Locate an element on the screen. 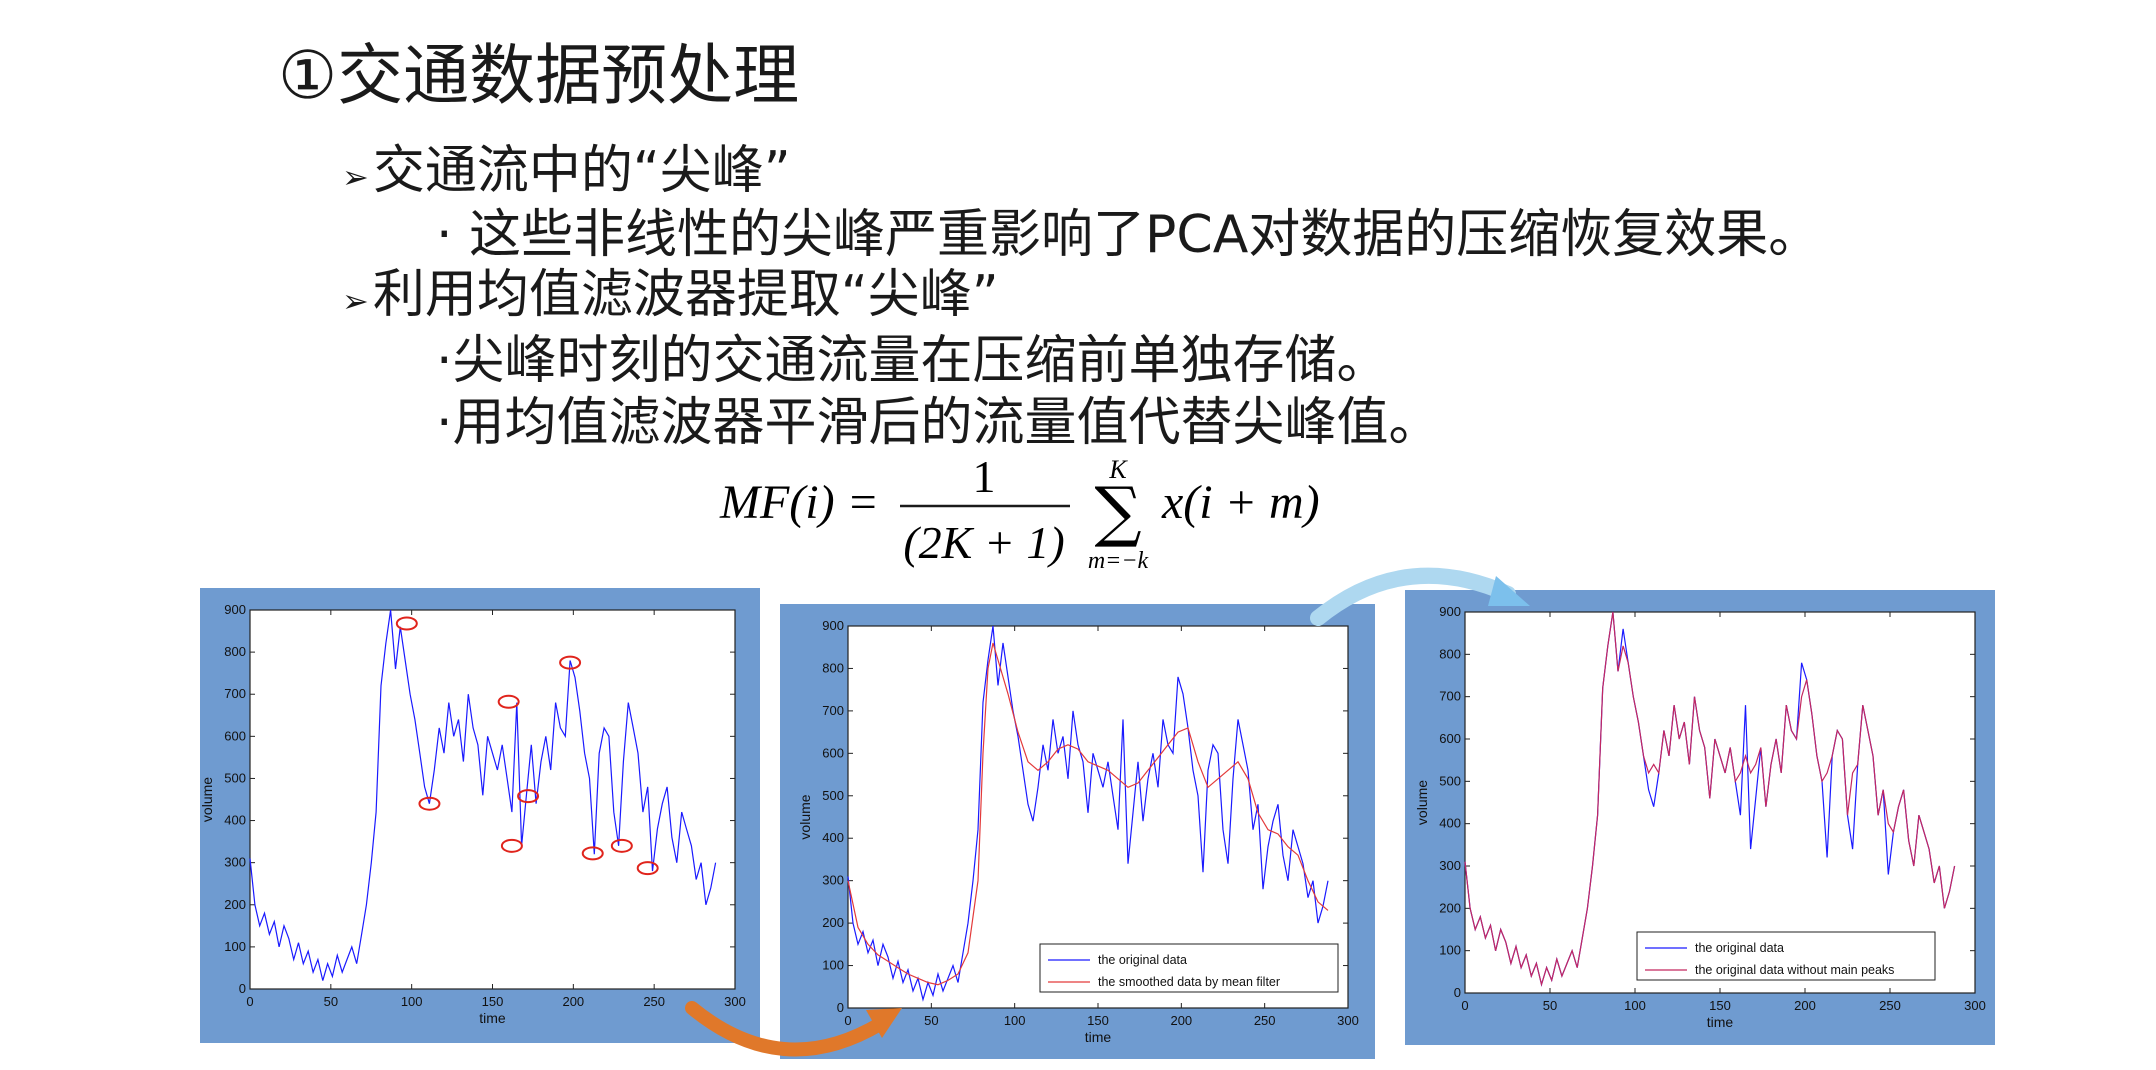 The image size is (2156, 1070). bullet-mean-filter-text: 利用均值滤波器提取“尖峰” is located at coordinates (685, 295).